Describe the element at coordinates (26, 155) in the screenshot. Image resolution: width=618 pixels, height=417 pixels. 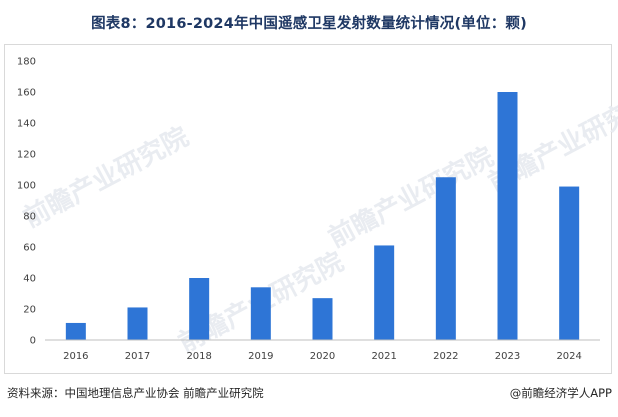
I see `y-tick-label: 120` at that location.